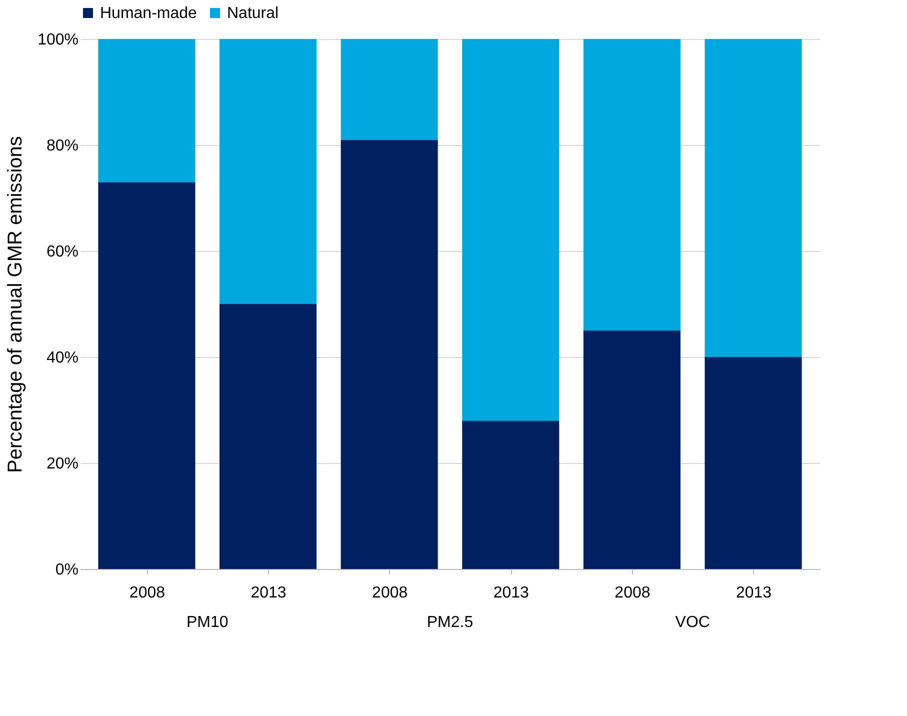 The height and width of the screenshot is (716, 907). What do you see at coordinates (66, 570) in the screenshot?
I see `y-tick-label: 0%` at bounding box center [66, 570].